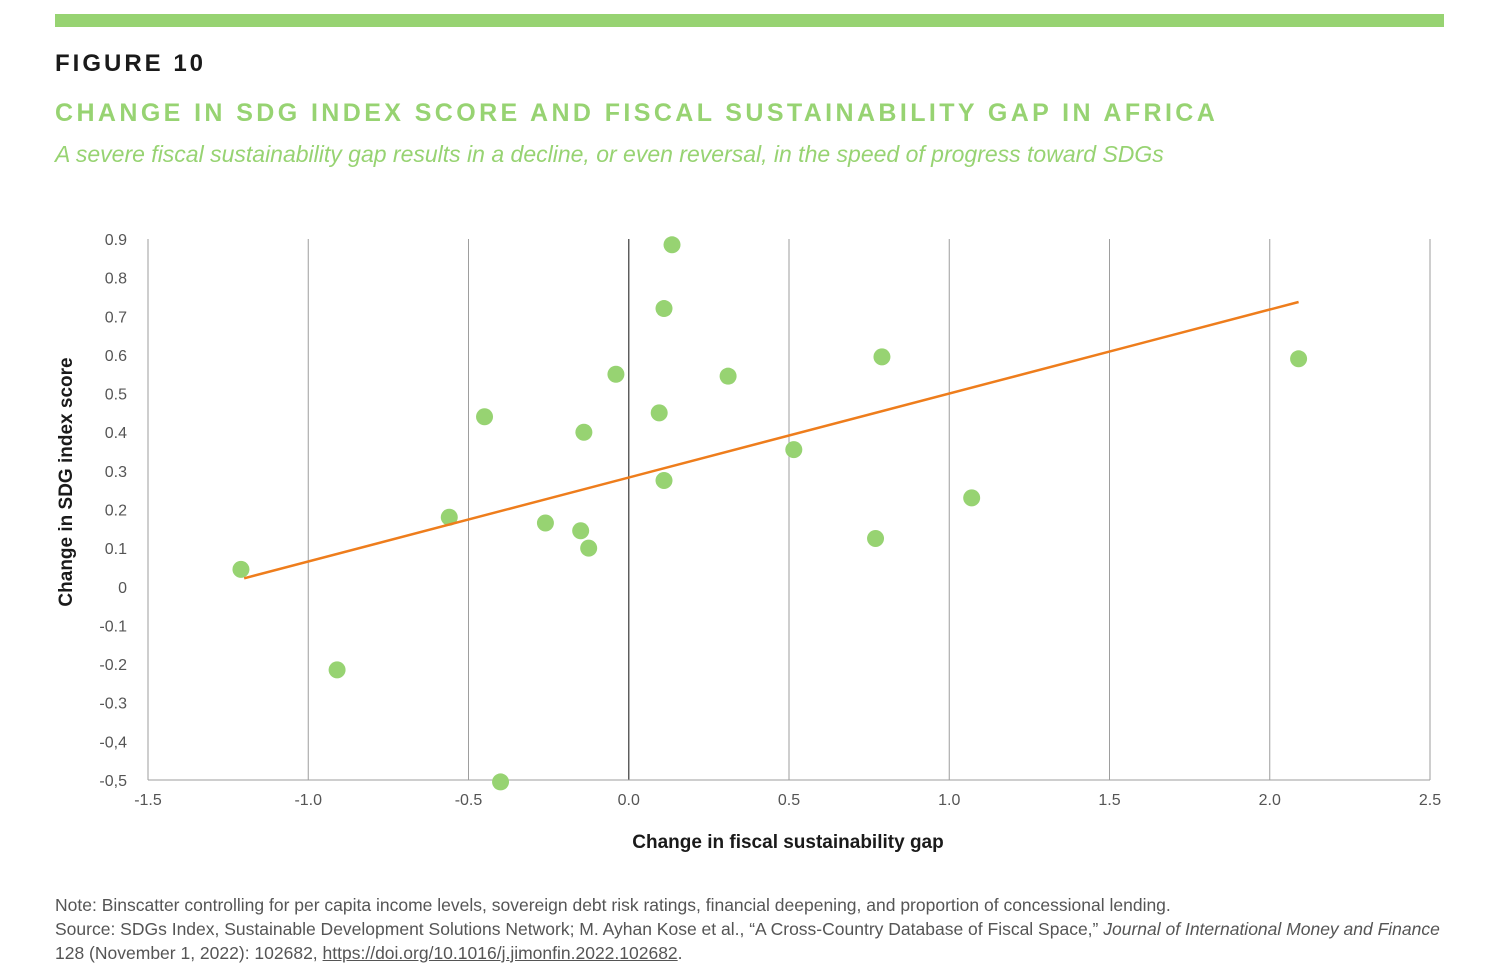 This screenshot has width=1500, height=978. What do you see at coordinates (122, 588) in the screenshot?
I see `y-tick-label: 0` at bounding box center [122, 588].